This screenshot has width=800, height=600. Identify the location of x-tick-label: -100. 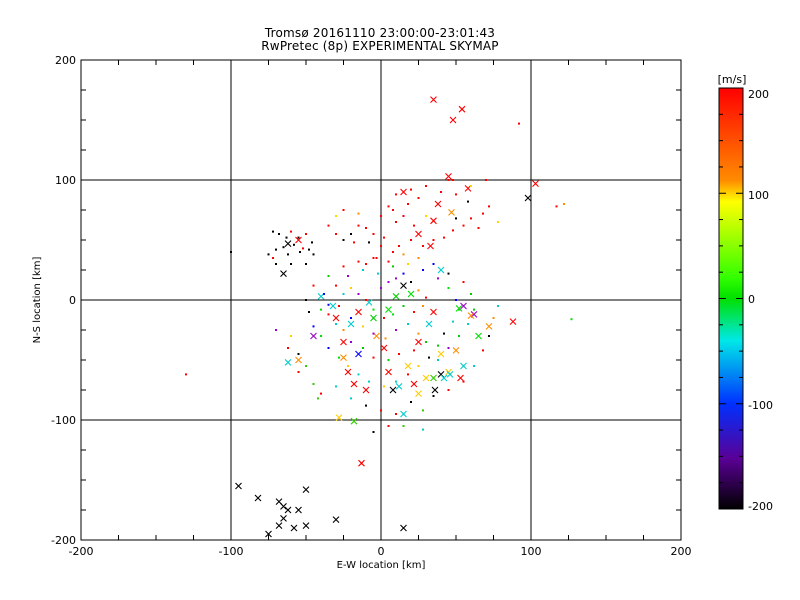
(231, 551).